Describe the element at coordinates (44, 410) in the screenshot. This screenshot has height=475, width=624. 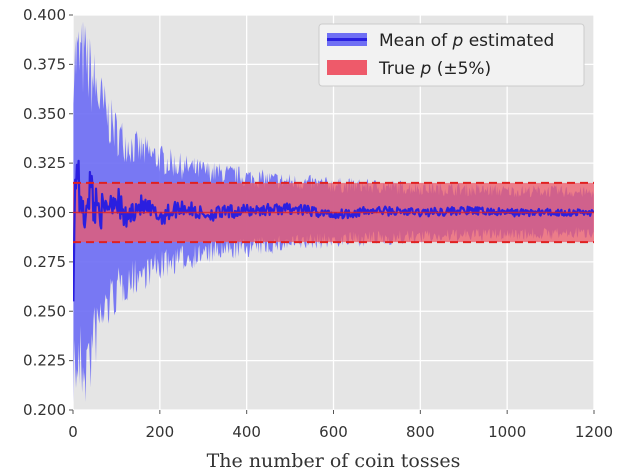
I see `y-tick-label-0: 0.200` at that location.